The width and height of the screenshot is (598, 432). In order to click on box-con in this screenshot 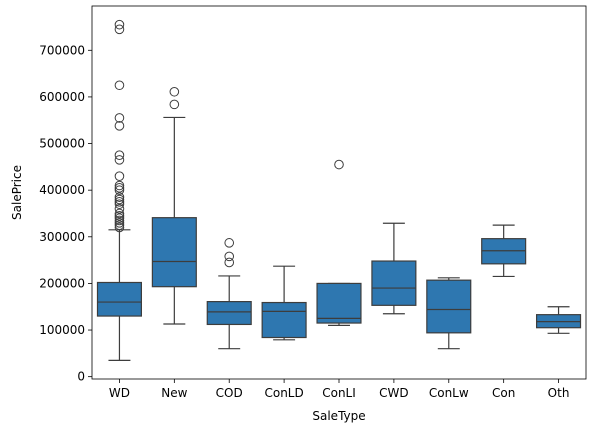, I will do `click(504, 251)`.